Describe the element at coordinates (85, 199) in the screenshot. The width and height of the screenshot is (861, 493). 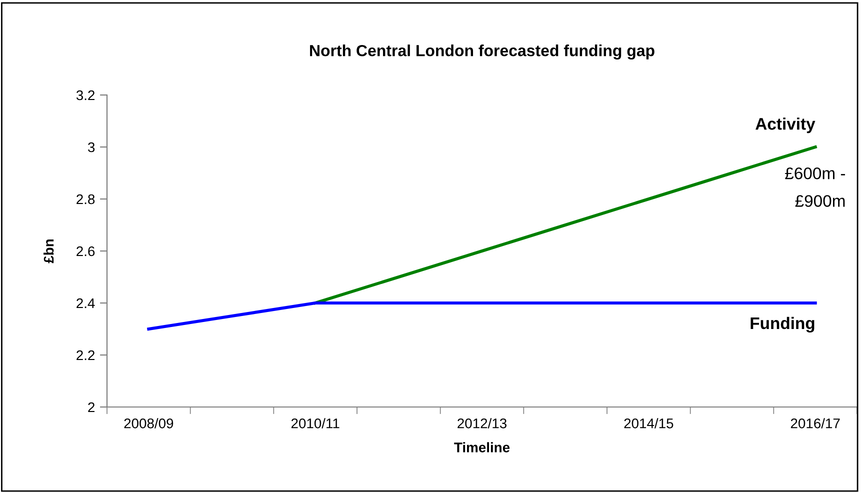
I see `y-tick-label: 2.8` at that location.